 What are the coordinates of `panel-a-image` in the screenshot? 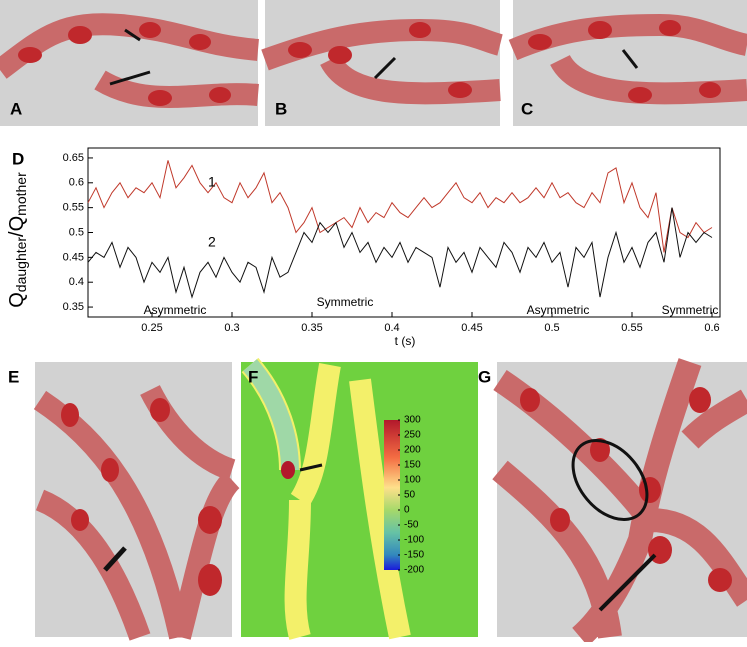 It's located at (129, 63).